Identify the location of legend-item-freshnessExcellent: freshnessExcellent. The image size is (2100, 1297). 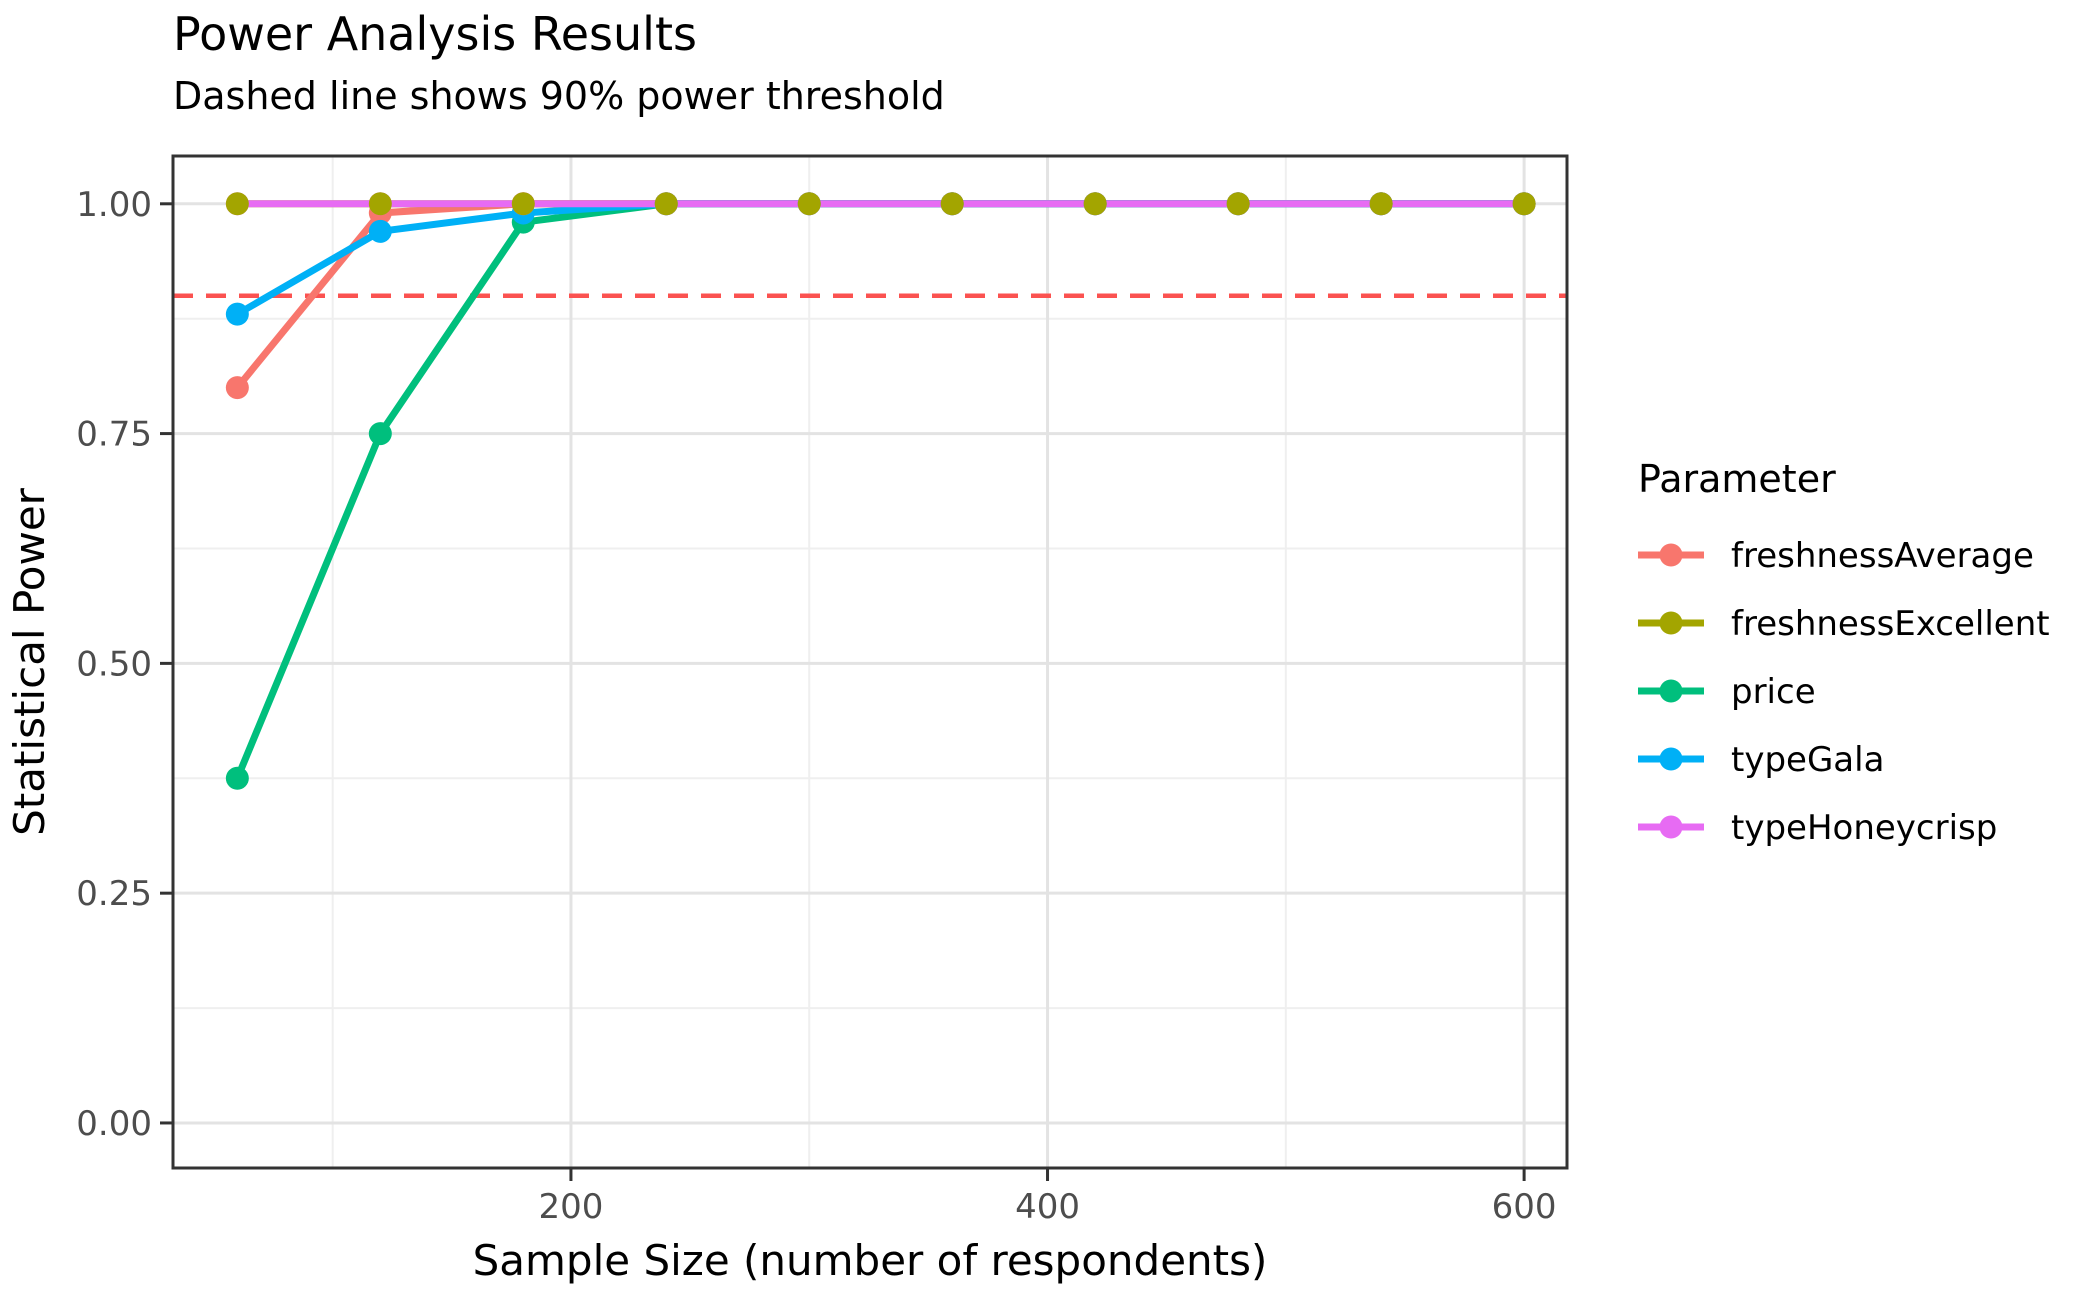
(1844, 624).